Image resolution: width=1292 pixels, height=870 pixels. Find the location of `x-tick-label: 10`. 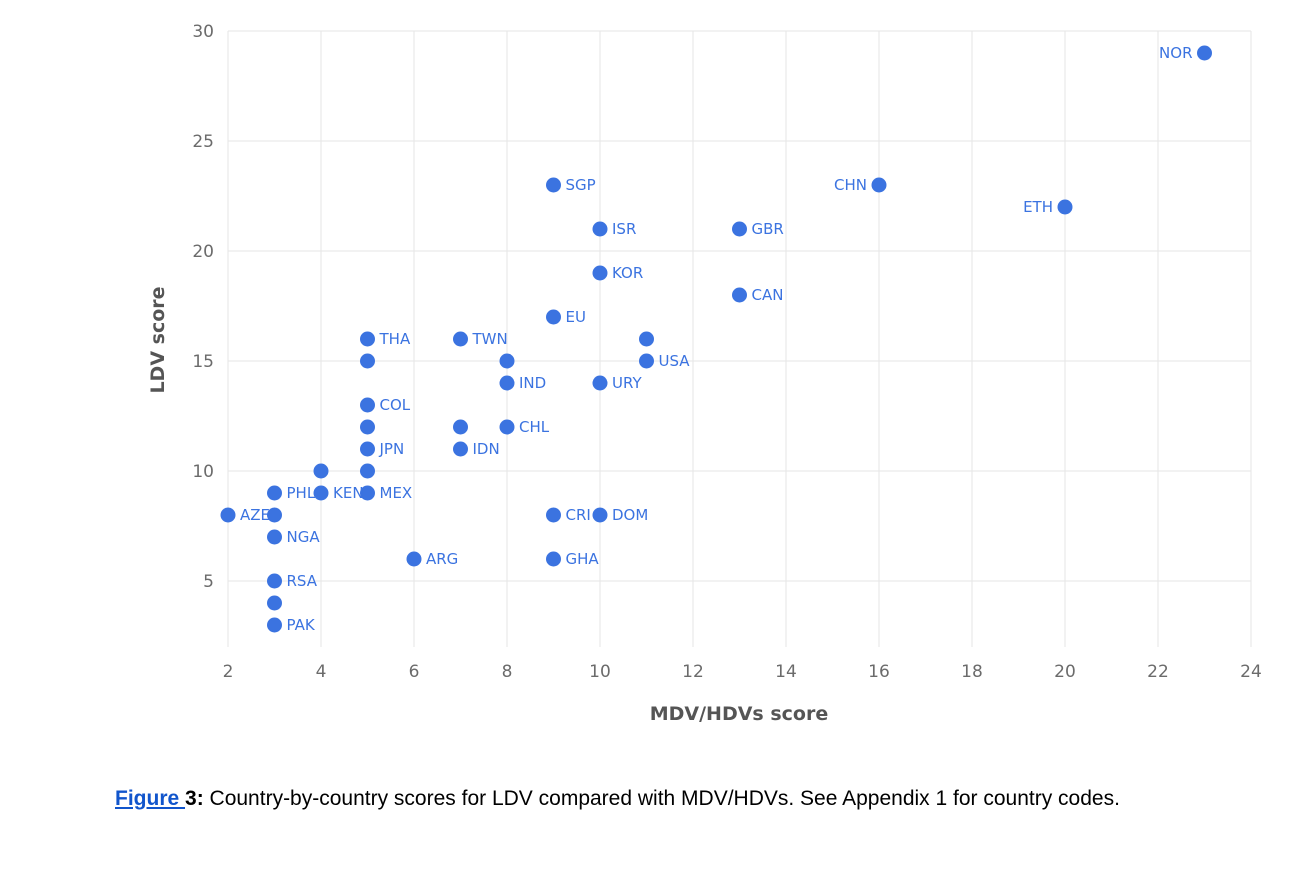

x-tick-label: 10 is located at coordinates (600, 672).